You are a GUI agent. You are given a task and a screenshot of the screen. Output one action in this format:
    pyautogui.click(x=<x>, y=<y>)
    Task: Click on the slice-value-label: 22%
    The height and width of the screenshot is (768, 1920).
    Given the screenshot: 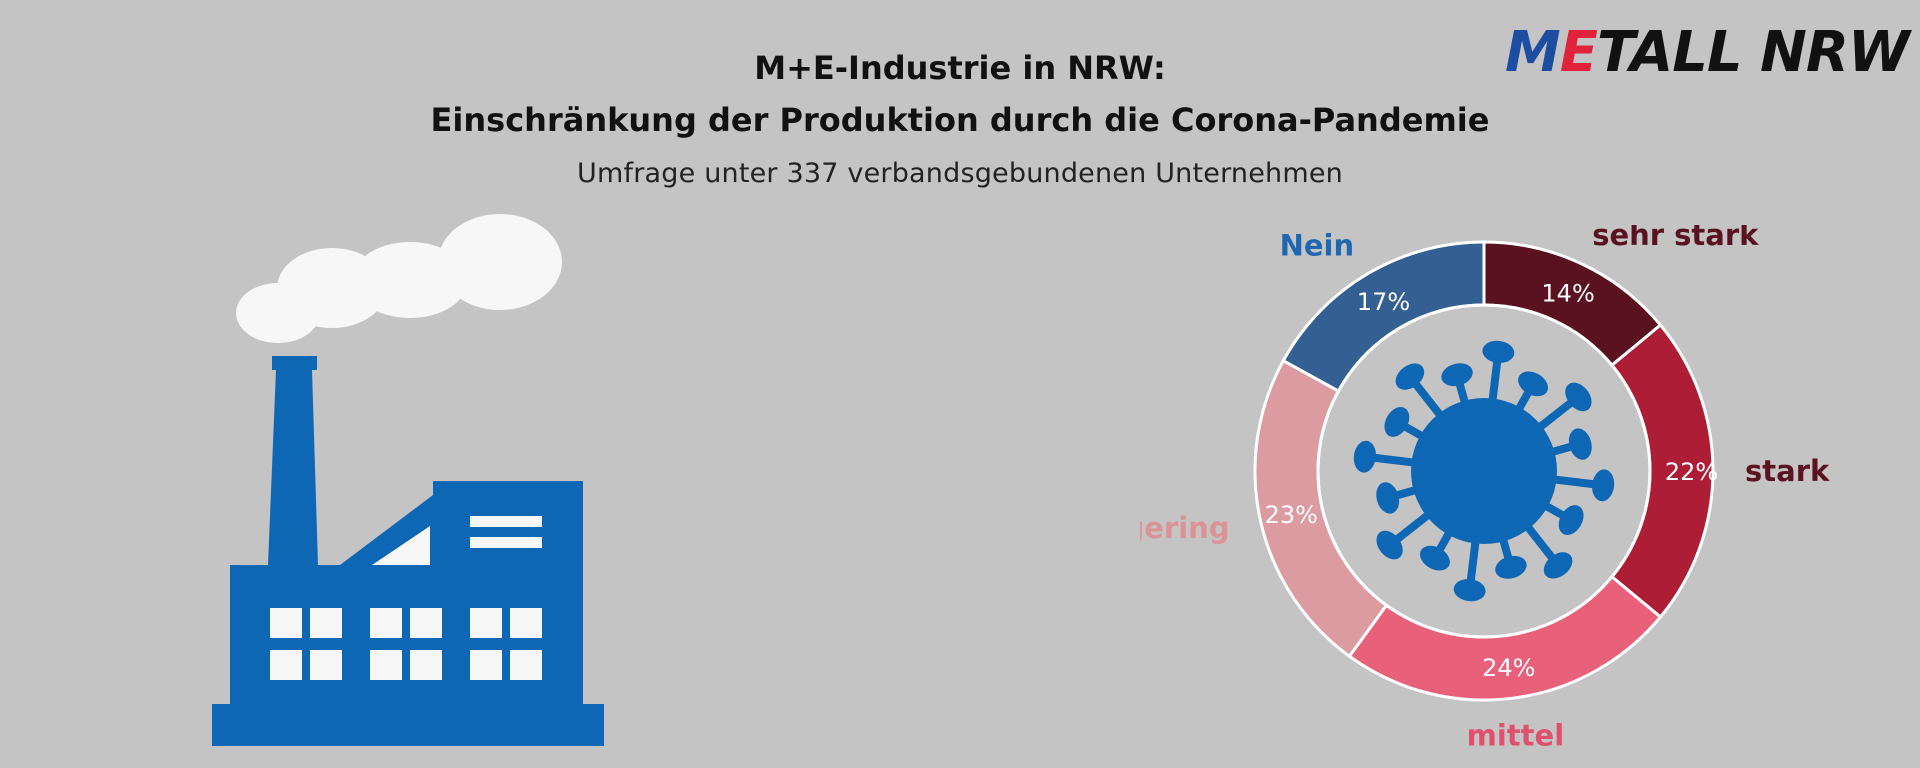 What is the action you would take?
    pyautogui.click(x=1691, y=472)
    